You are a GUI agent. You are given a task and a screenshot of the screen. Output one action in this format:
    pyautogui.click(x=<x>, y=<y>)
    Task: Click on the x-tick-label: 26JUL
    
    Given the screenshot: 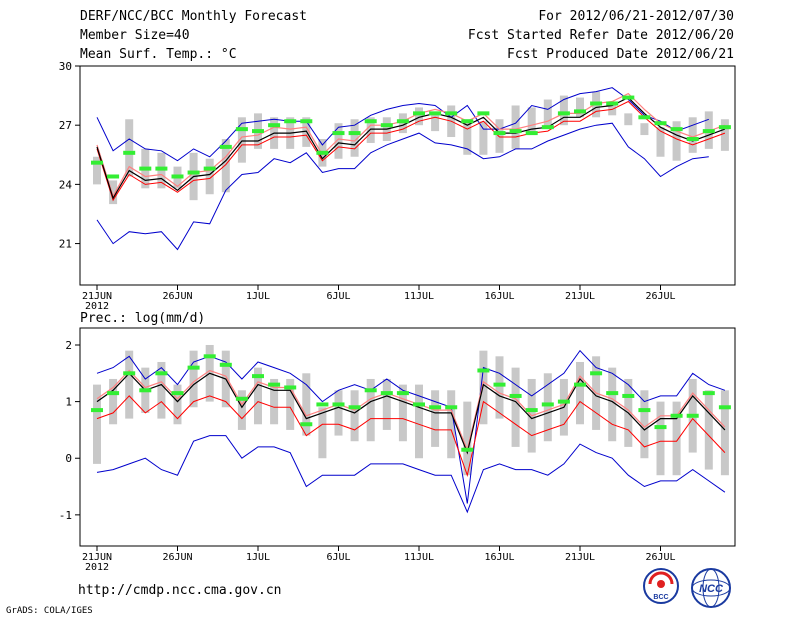 What is the action you would take?
    pyautogui.click(x=660, y=557)
    